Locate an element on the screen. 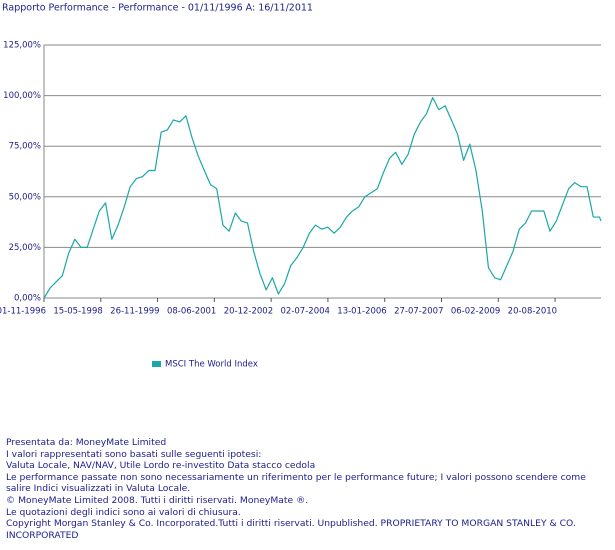 The height and width of the screenshot is (550, 615). x-tick-label: 20-12-2002 is located at coordinates (248, 312).